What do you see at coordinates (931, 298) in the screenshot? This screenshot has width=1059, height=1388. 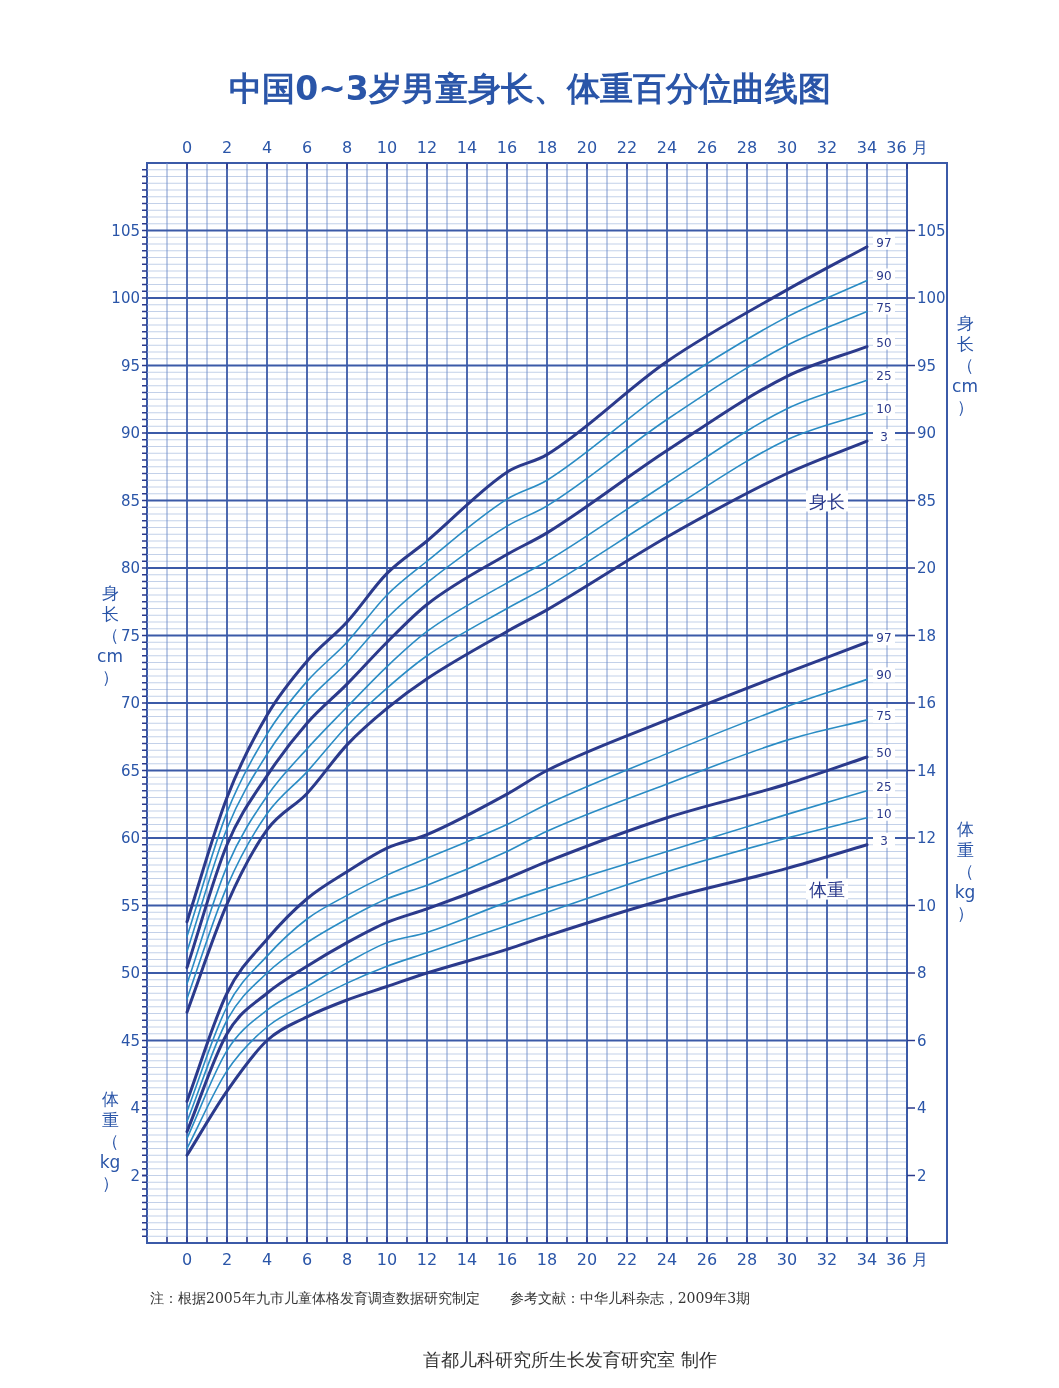 I see `y2-tick-label: 100` at bounding box center [931, 298].